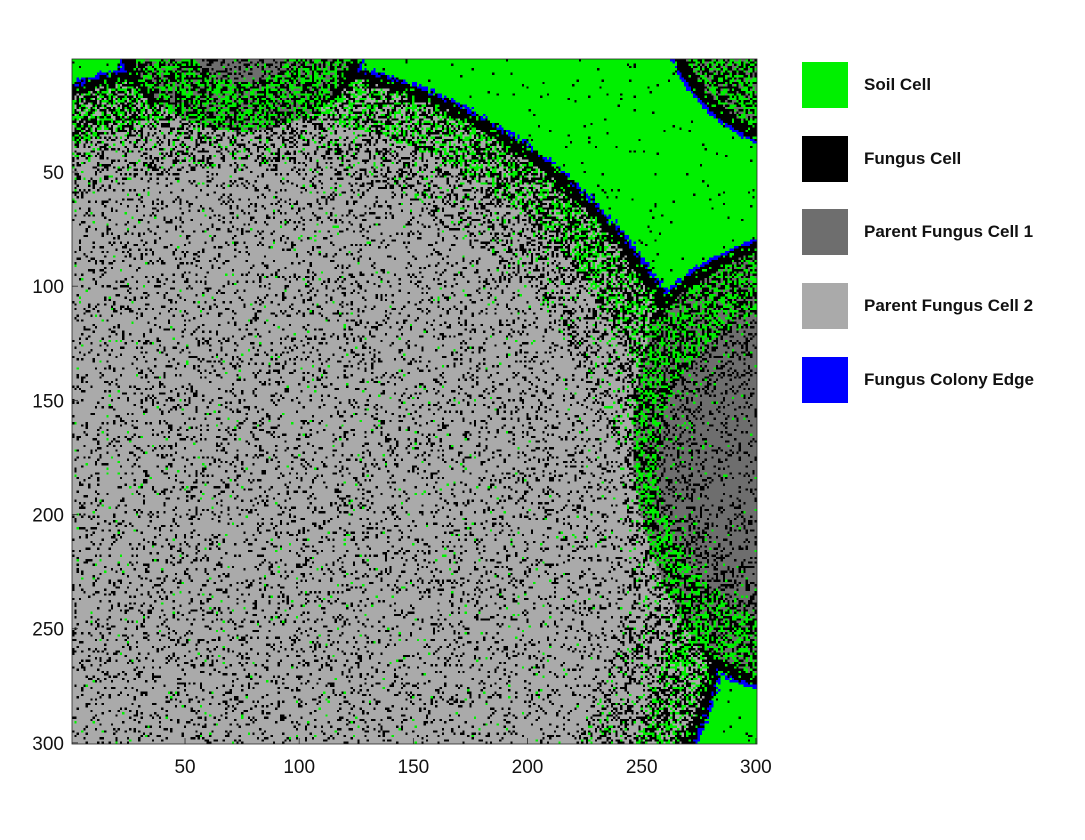 This screenshot has height=840, width=1085. Describe the element at coordinates (299, 767) in the screenshot. I see `x-tick-label: 100` at that location.